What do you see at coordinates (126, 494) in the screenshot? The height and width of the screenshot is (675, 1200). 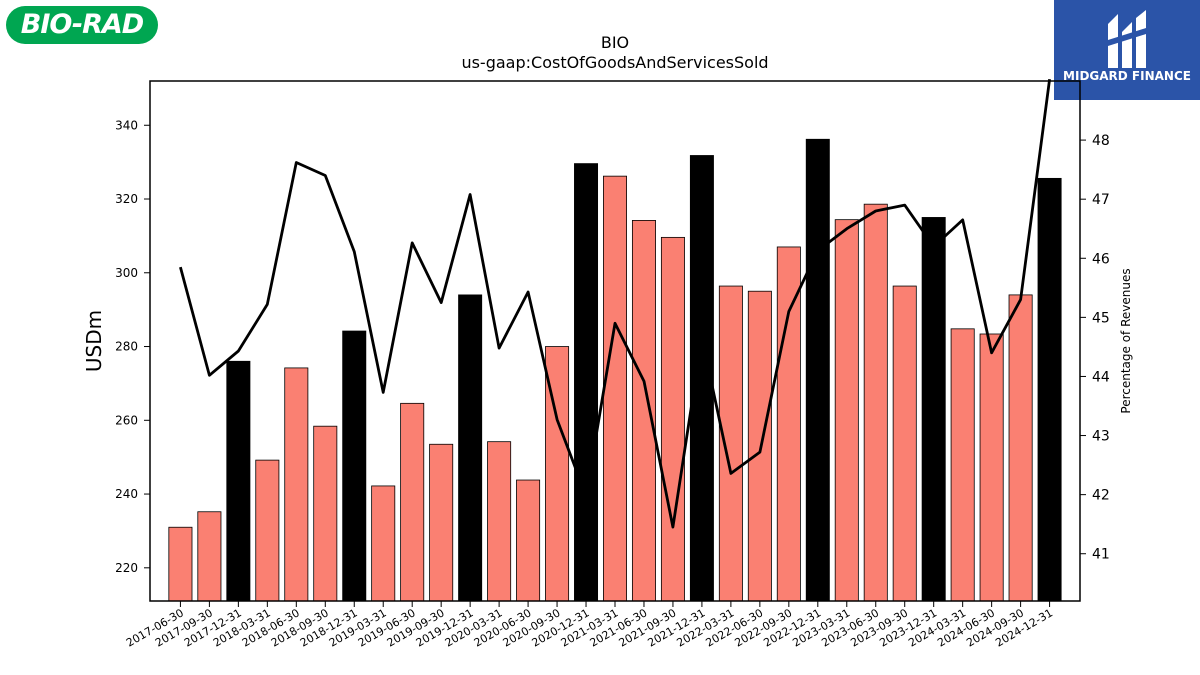 I see `y-tick-label-240: 240` at bounding box center [126, 494].